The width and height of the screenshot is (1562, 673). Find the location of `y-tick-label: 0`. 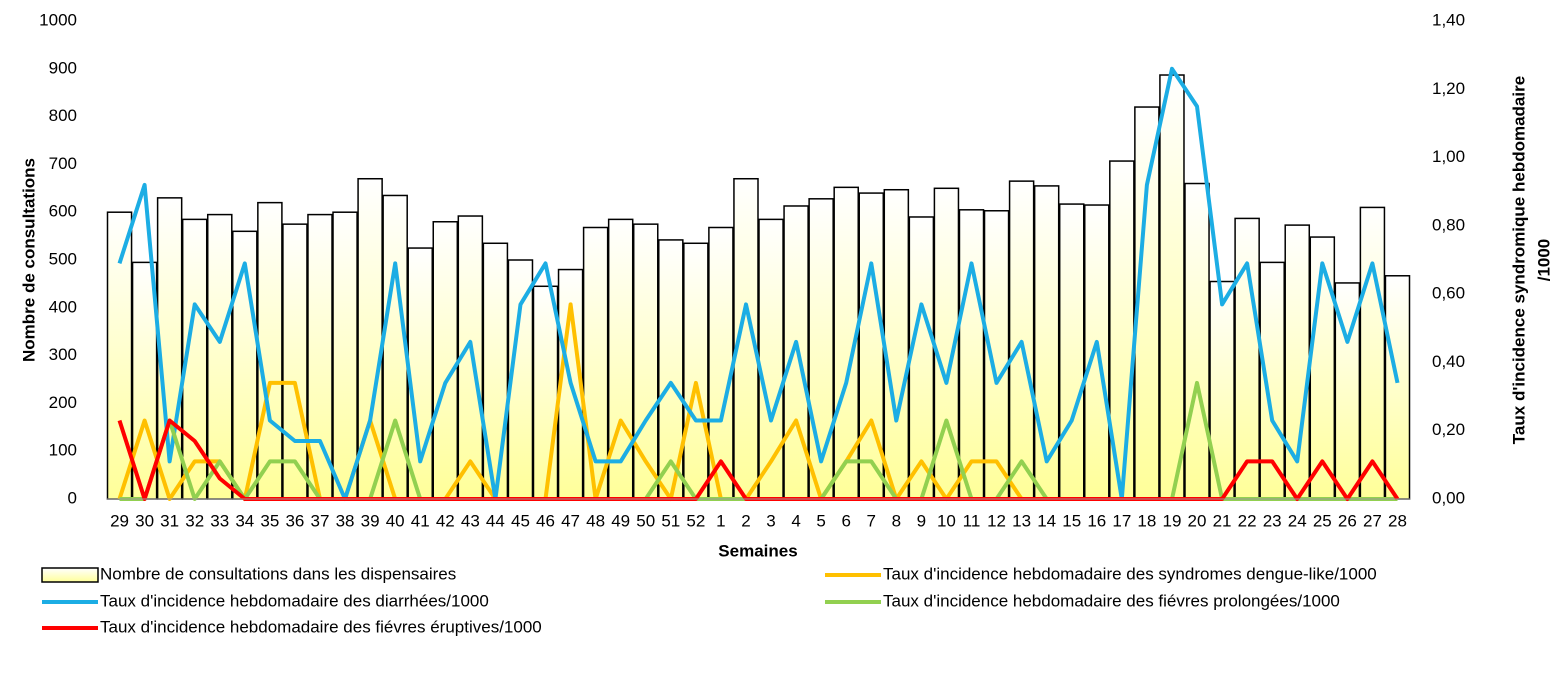

y-tick-label: 0 is located at coordinates (72, 497).